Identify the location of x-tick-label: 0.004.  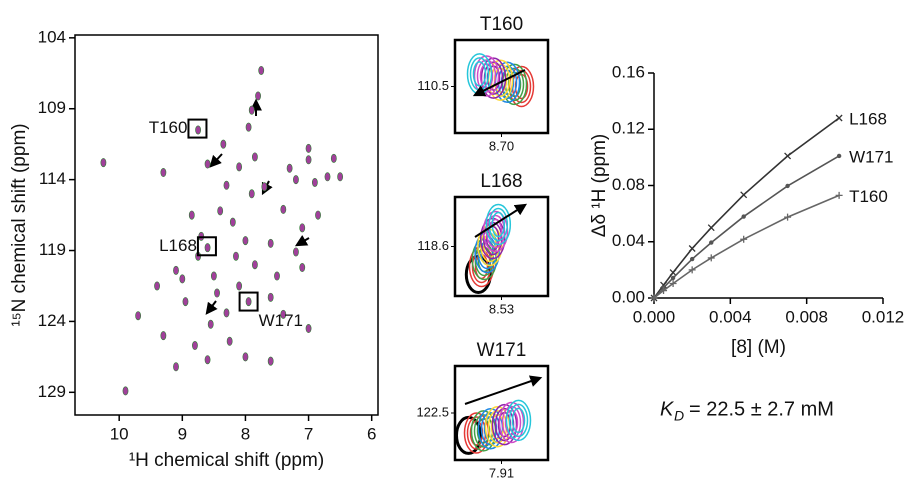
(730, 316).